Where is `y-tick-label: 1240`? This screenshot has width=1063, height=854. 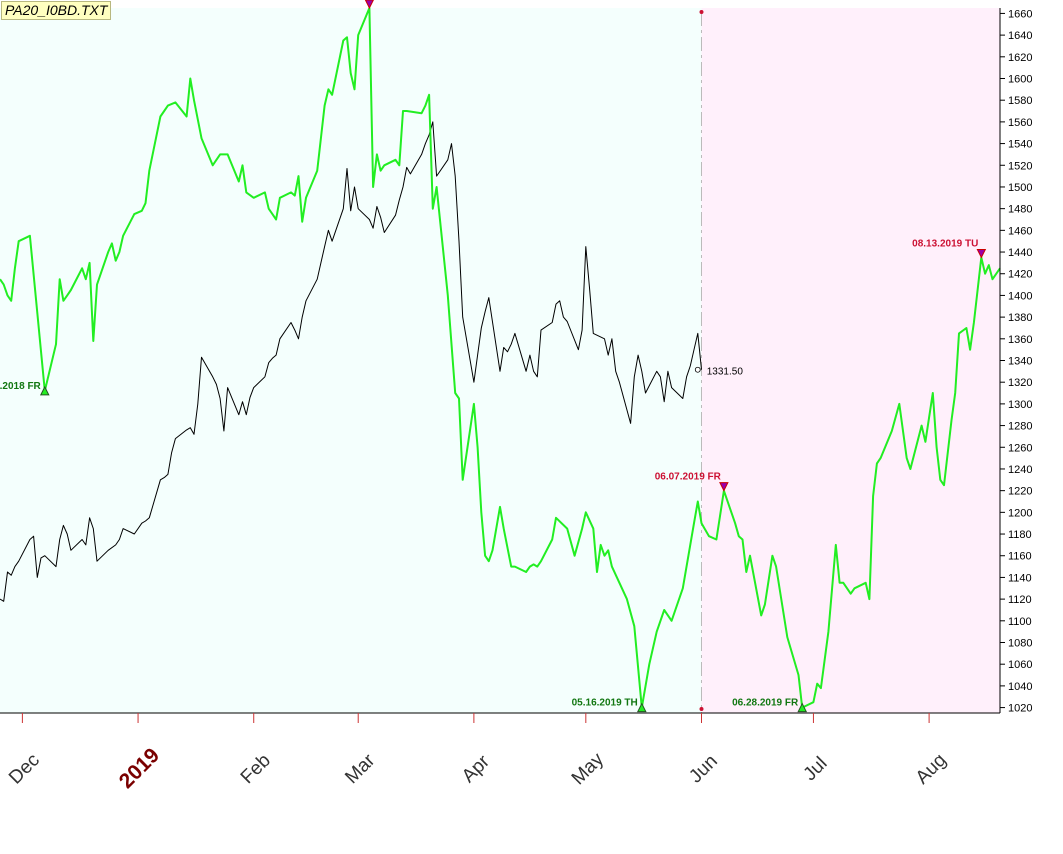
y-tick-label: 1240 is located at coordinates (1020, 470).